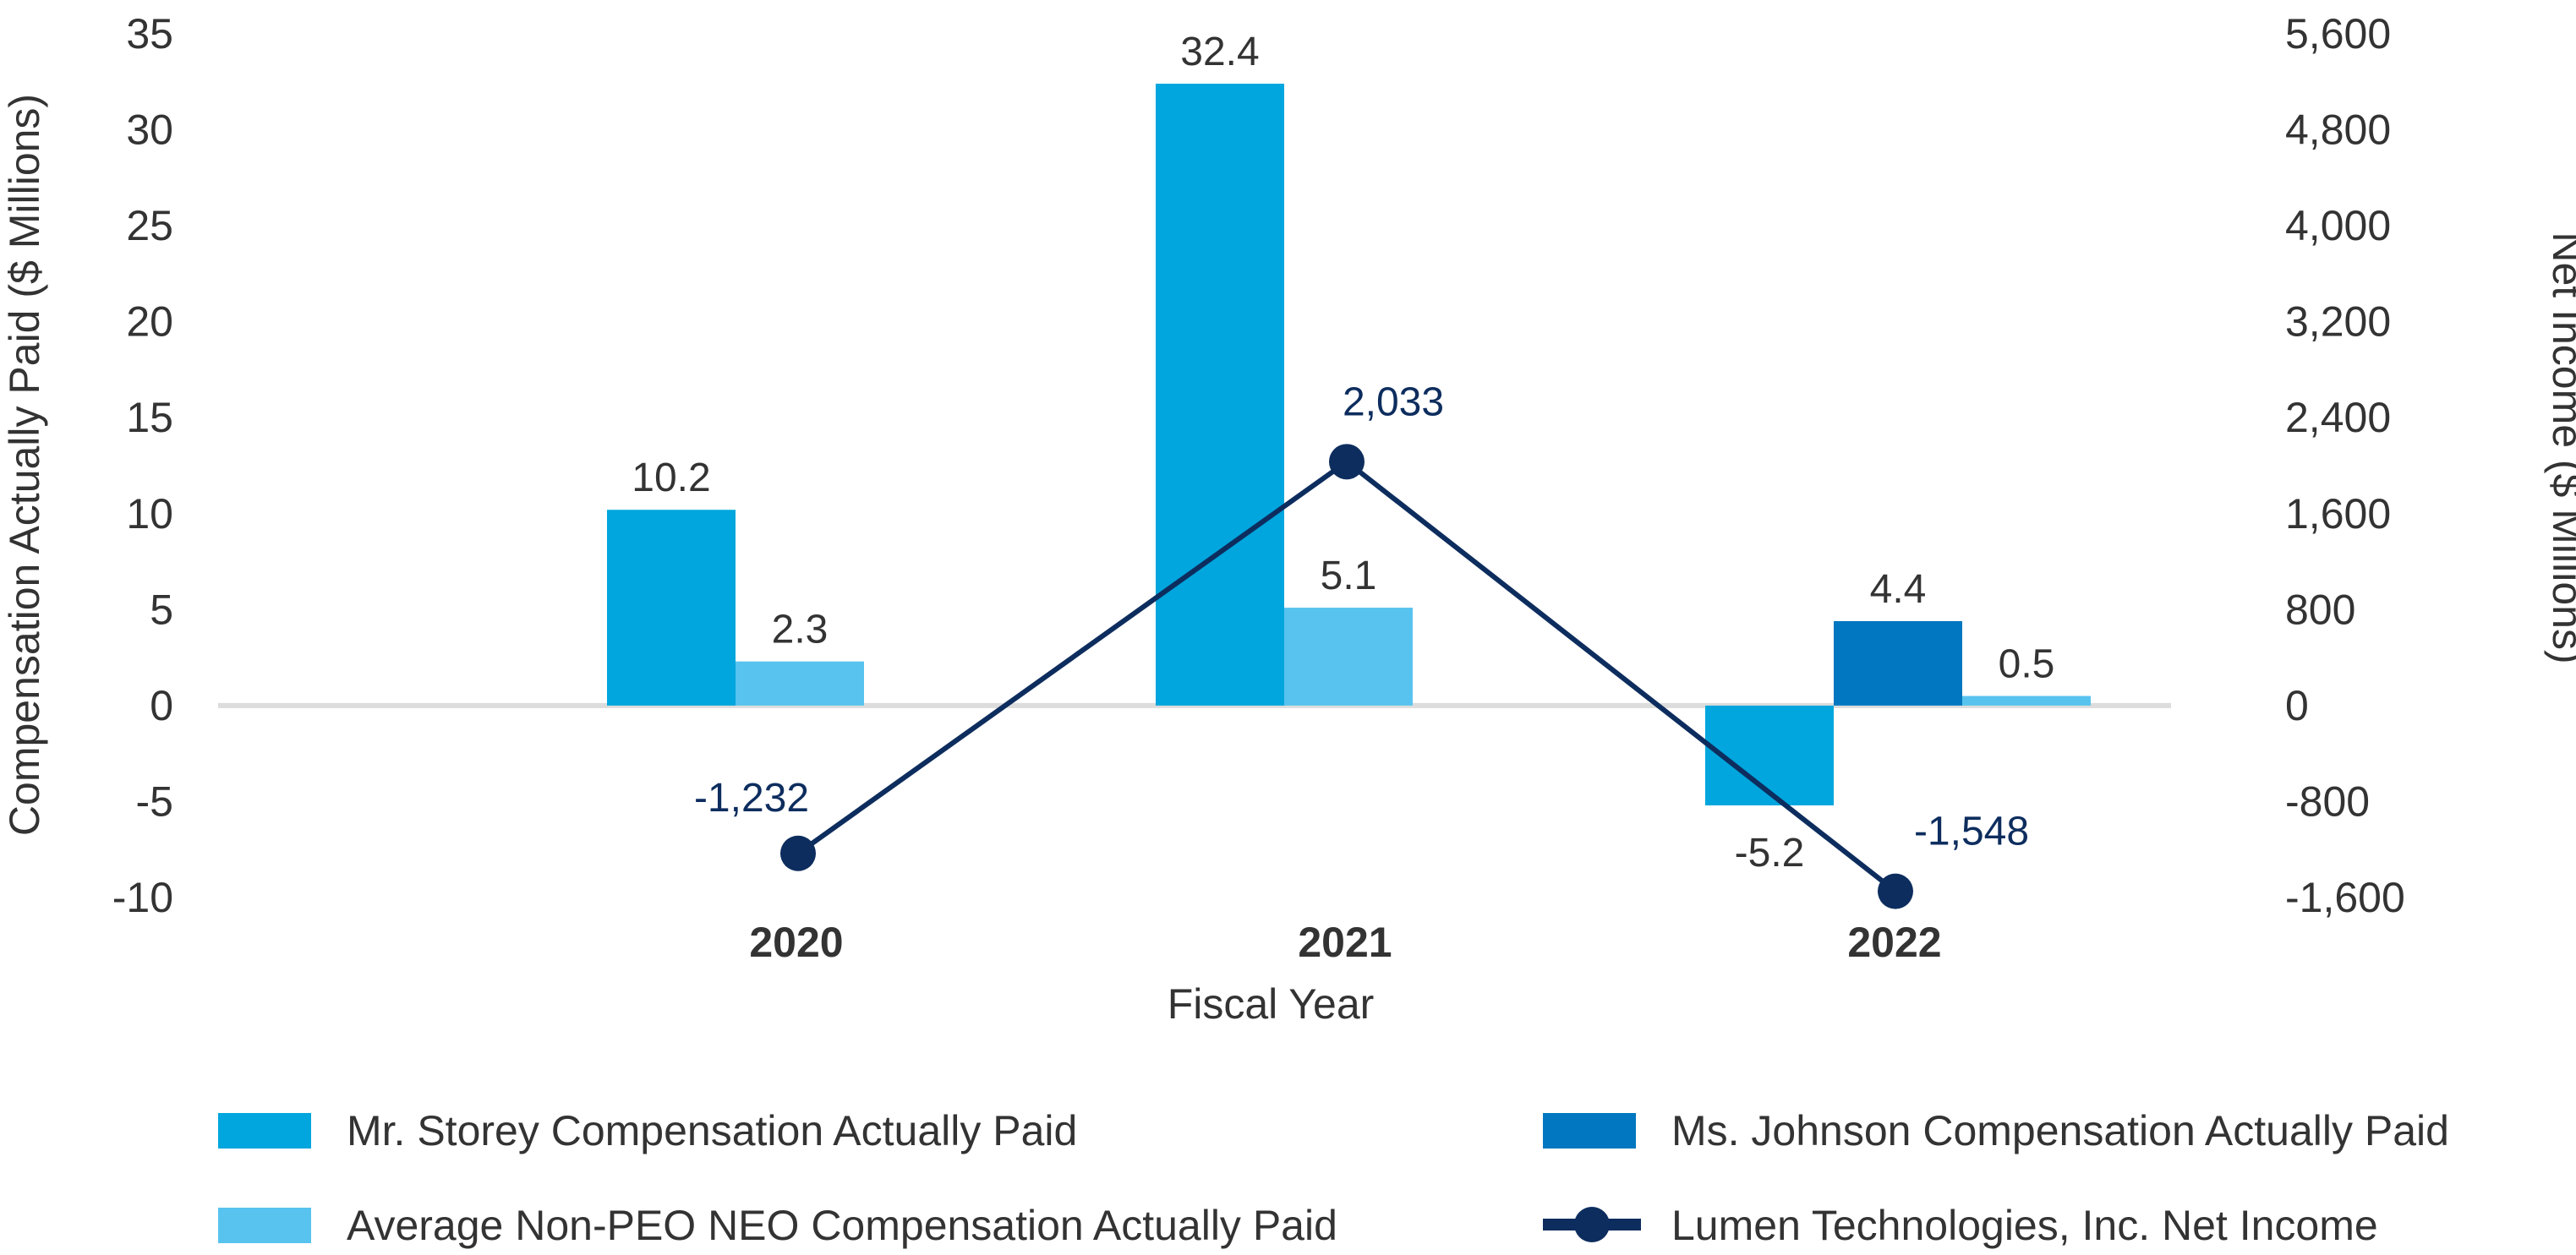  I want to click on right-axis-tick-label: 1,600, so click(2338, 514).